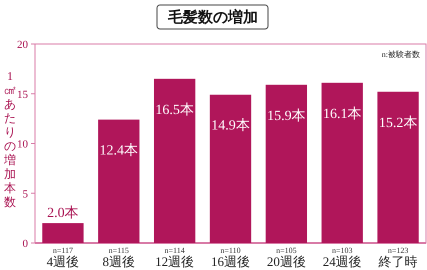 Image resolution: width=427 pixels, height=270 pixels. What do you see at coordinates (230, 261) in the screenshot?
I see `x-tick-label: 16週後` at bounding box center [230, 261].